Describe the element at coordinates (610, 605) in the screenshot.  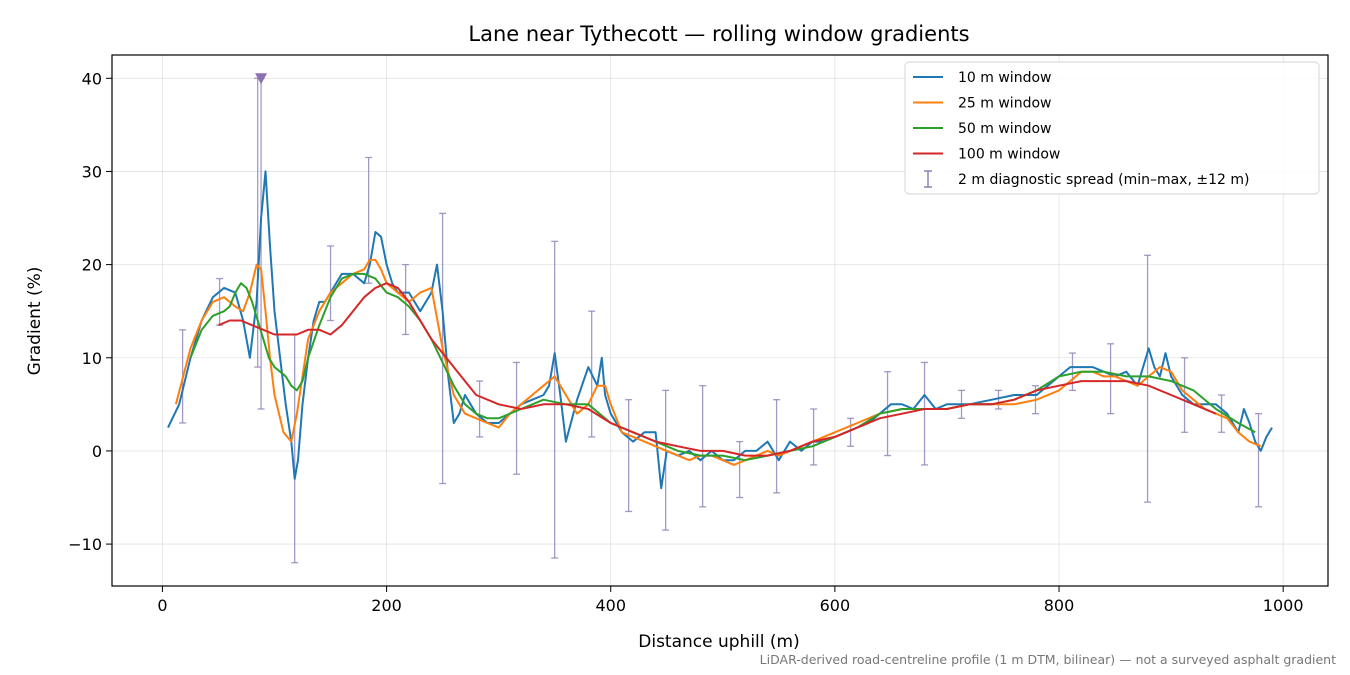
I see `x-tick-label: 400` at that location.